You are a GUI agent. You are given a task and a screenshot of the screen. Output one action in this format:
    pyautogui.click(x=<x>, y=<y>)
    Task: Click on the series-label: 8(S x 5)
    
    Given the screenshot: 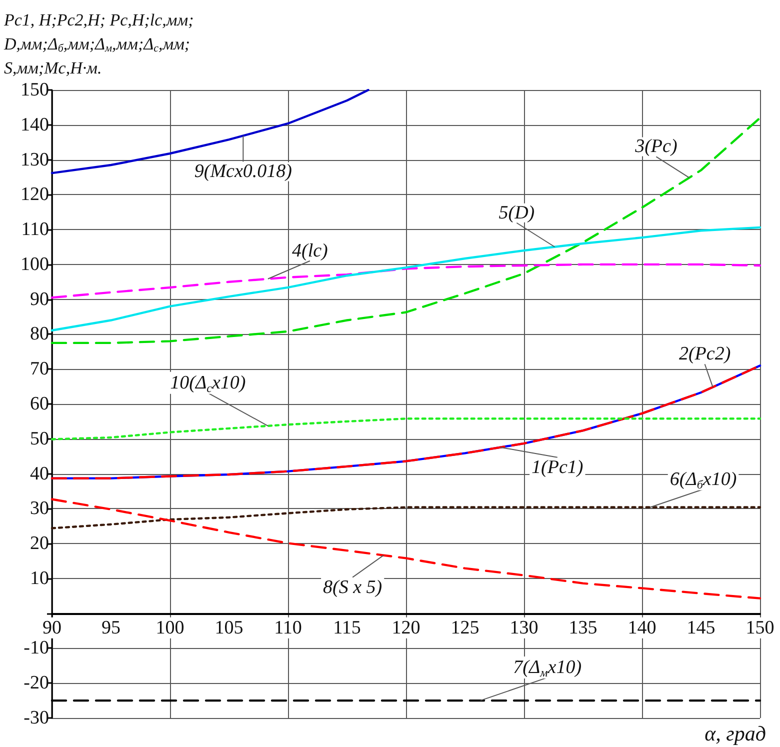 What is the action you would take?
    pyautogui.click(x=352, y=587)
    